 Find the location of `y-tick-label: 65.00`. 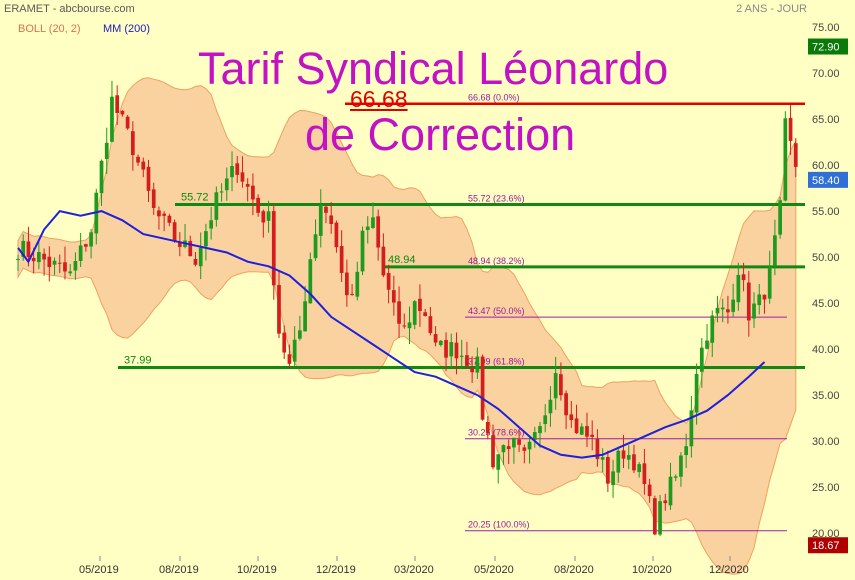

y-tick-label: 65.00 is located at coordinates (826, 120).